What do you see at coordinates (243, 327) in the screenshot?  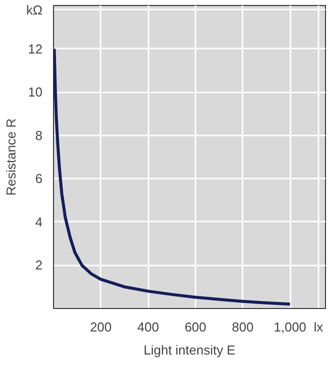 I see `x-tick-label: 800` at bounding box center [243, 327].